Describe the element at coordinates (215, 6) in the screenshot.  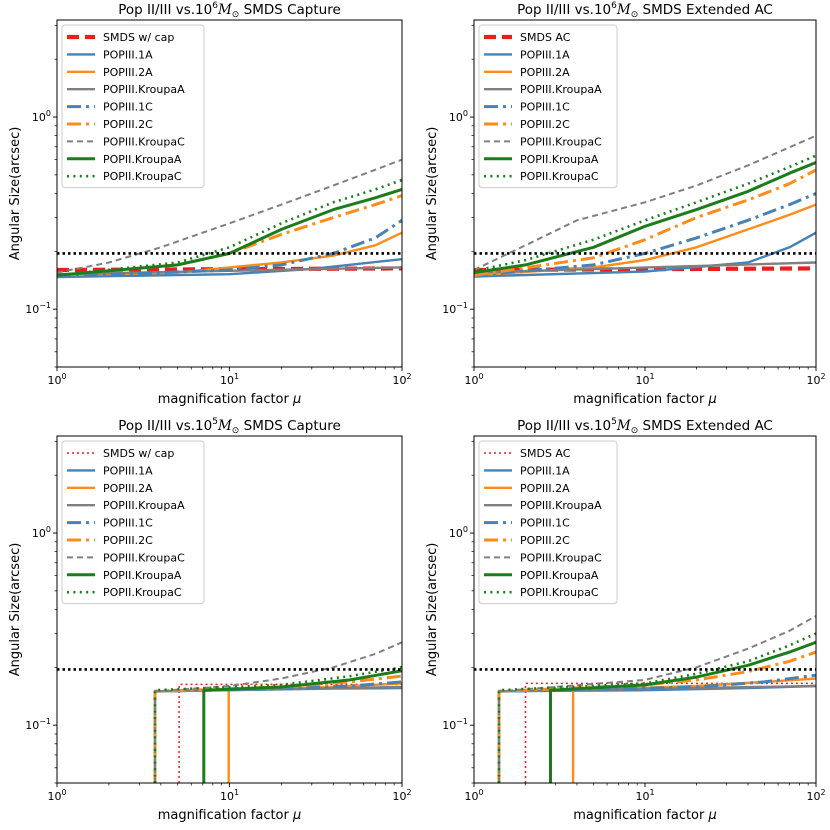
I see `title-exponent: 6` at that location.